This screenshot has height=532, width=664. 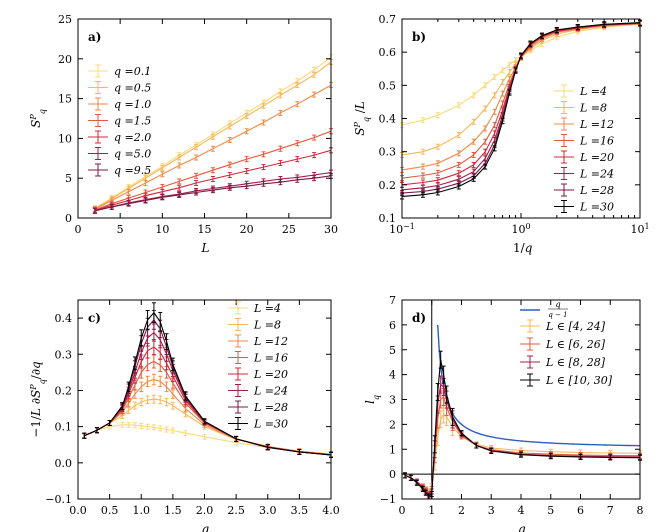 I want to click on legend-label: L =20, so click(x=270, y=374).